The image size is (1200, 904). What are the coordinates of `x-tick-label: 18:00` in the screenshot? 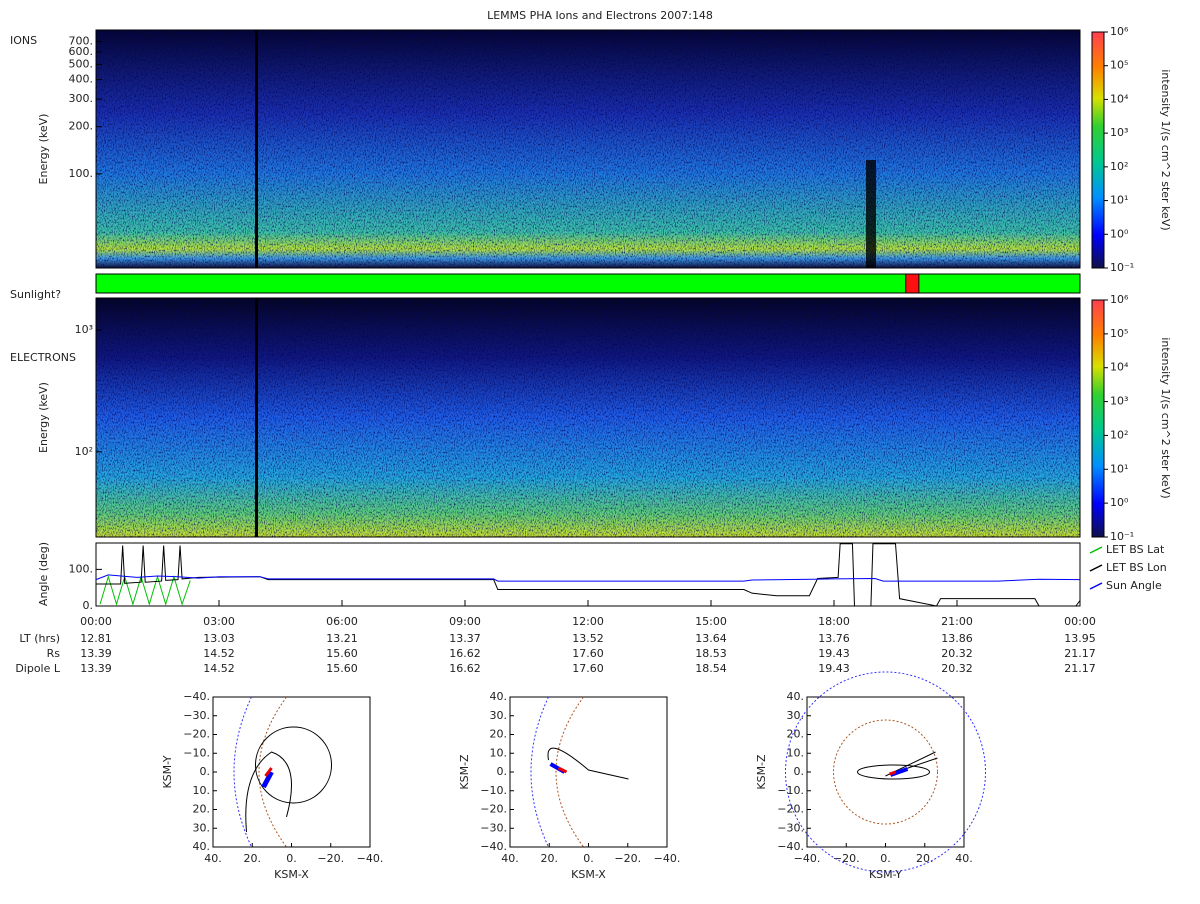 It's located at (834, 621).